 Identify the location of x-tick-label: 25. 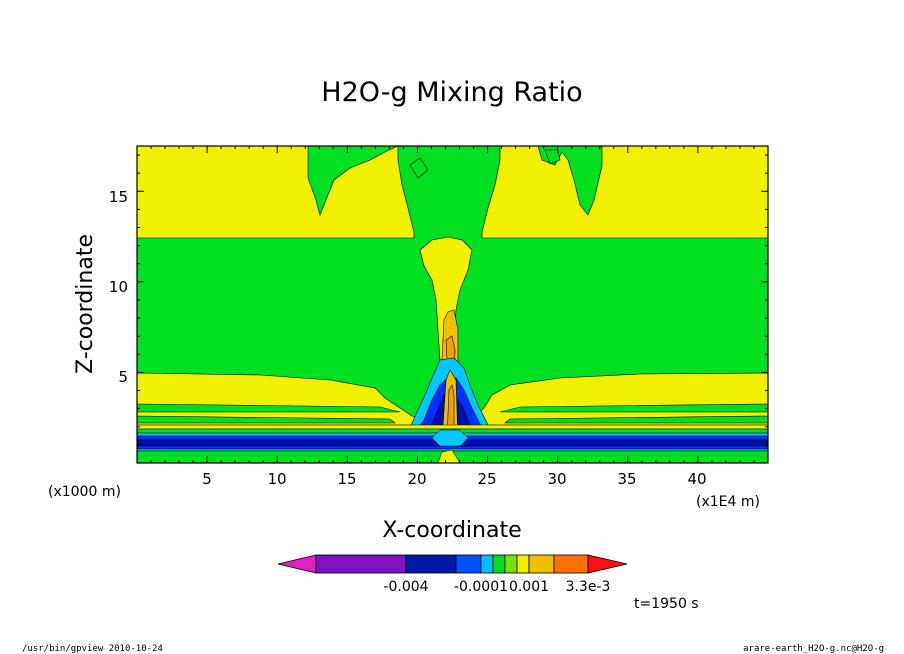
(486, 479).